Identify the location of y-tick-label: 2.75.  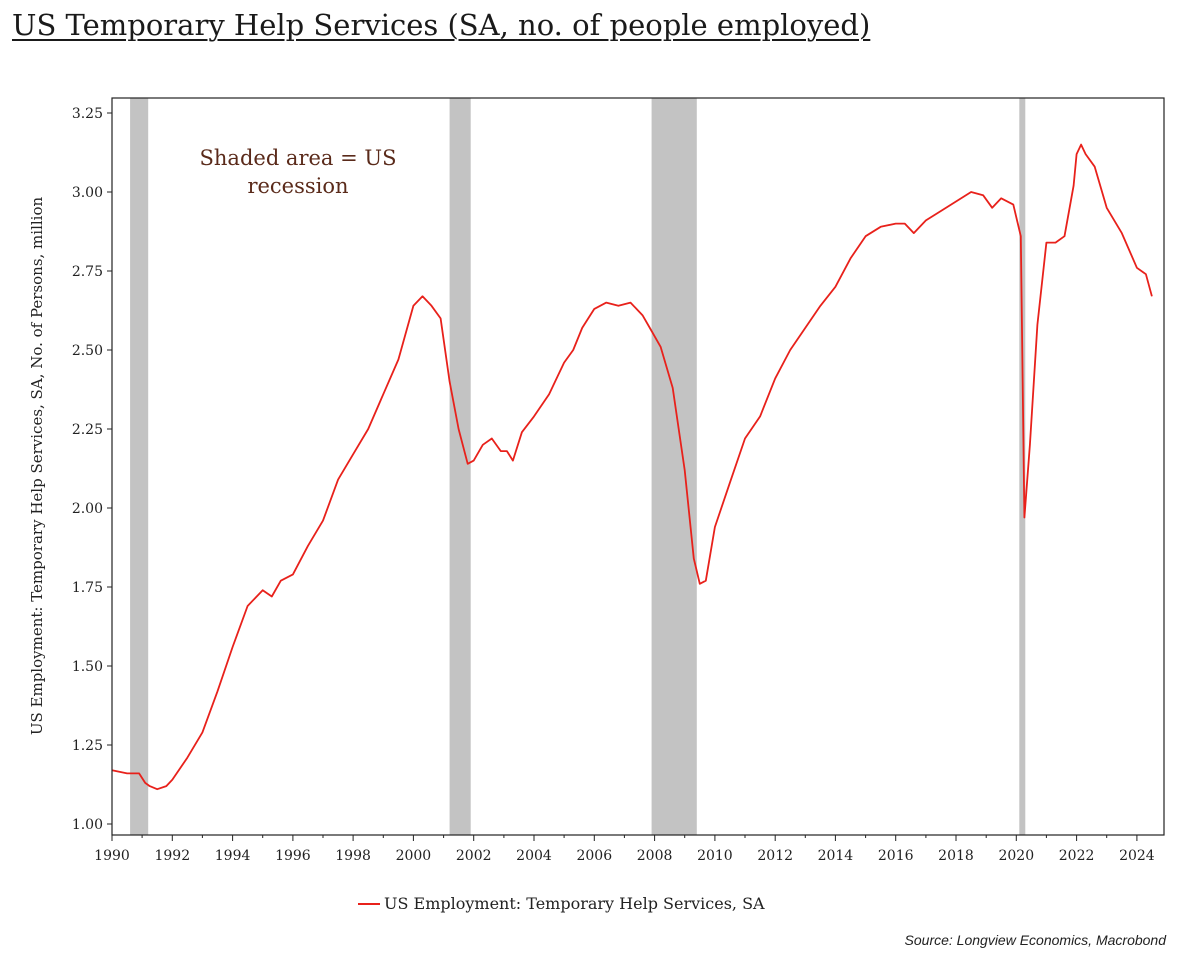
(87, 272).